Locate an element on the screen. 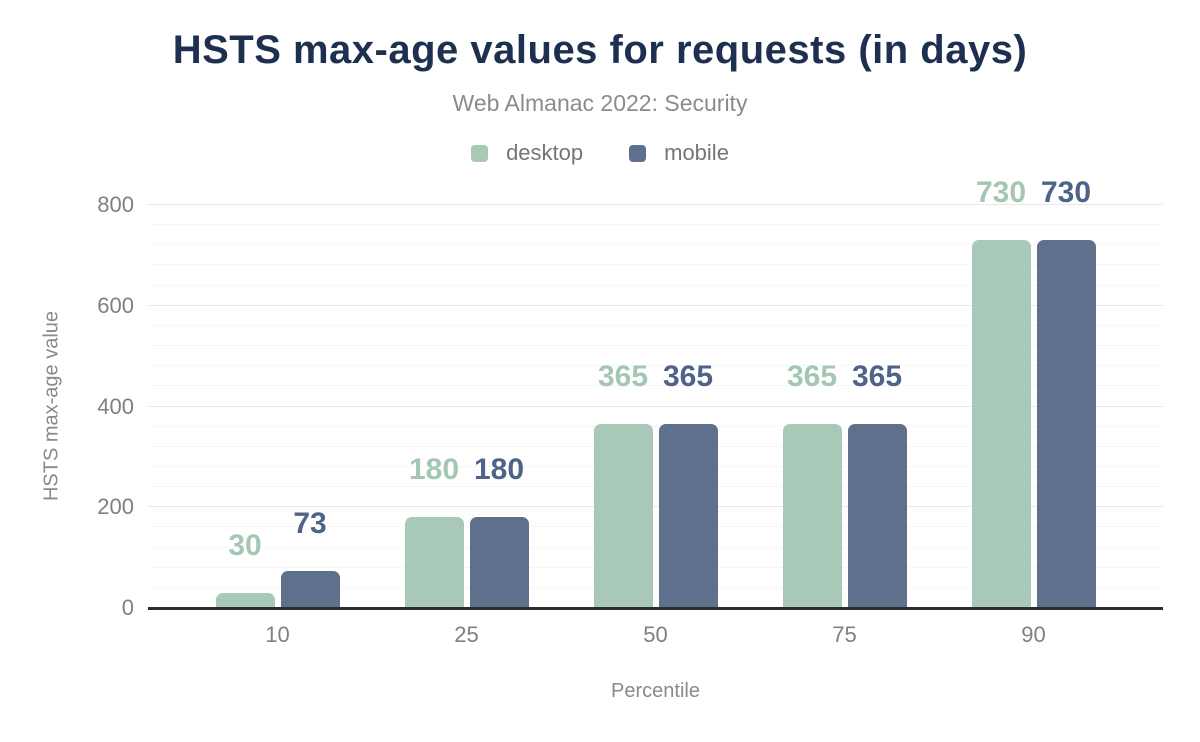  bar-desktop-p25 is located at coordinates (434, 562).